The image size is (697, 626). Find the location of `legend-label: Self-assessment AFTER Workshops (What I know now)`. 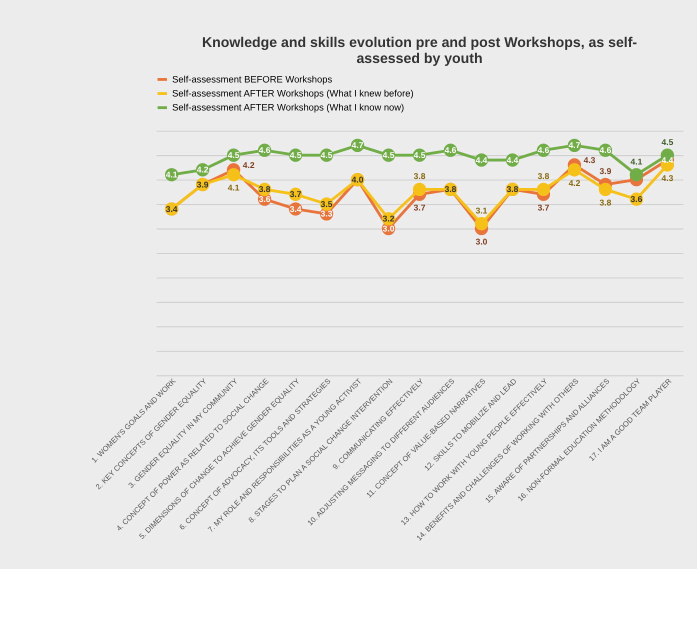

legend-label: Self-assessment AFTER Workshops (What I know now) is located at coordinates (288, 106).